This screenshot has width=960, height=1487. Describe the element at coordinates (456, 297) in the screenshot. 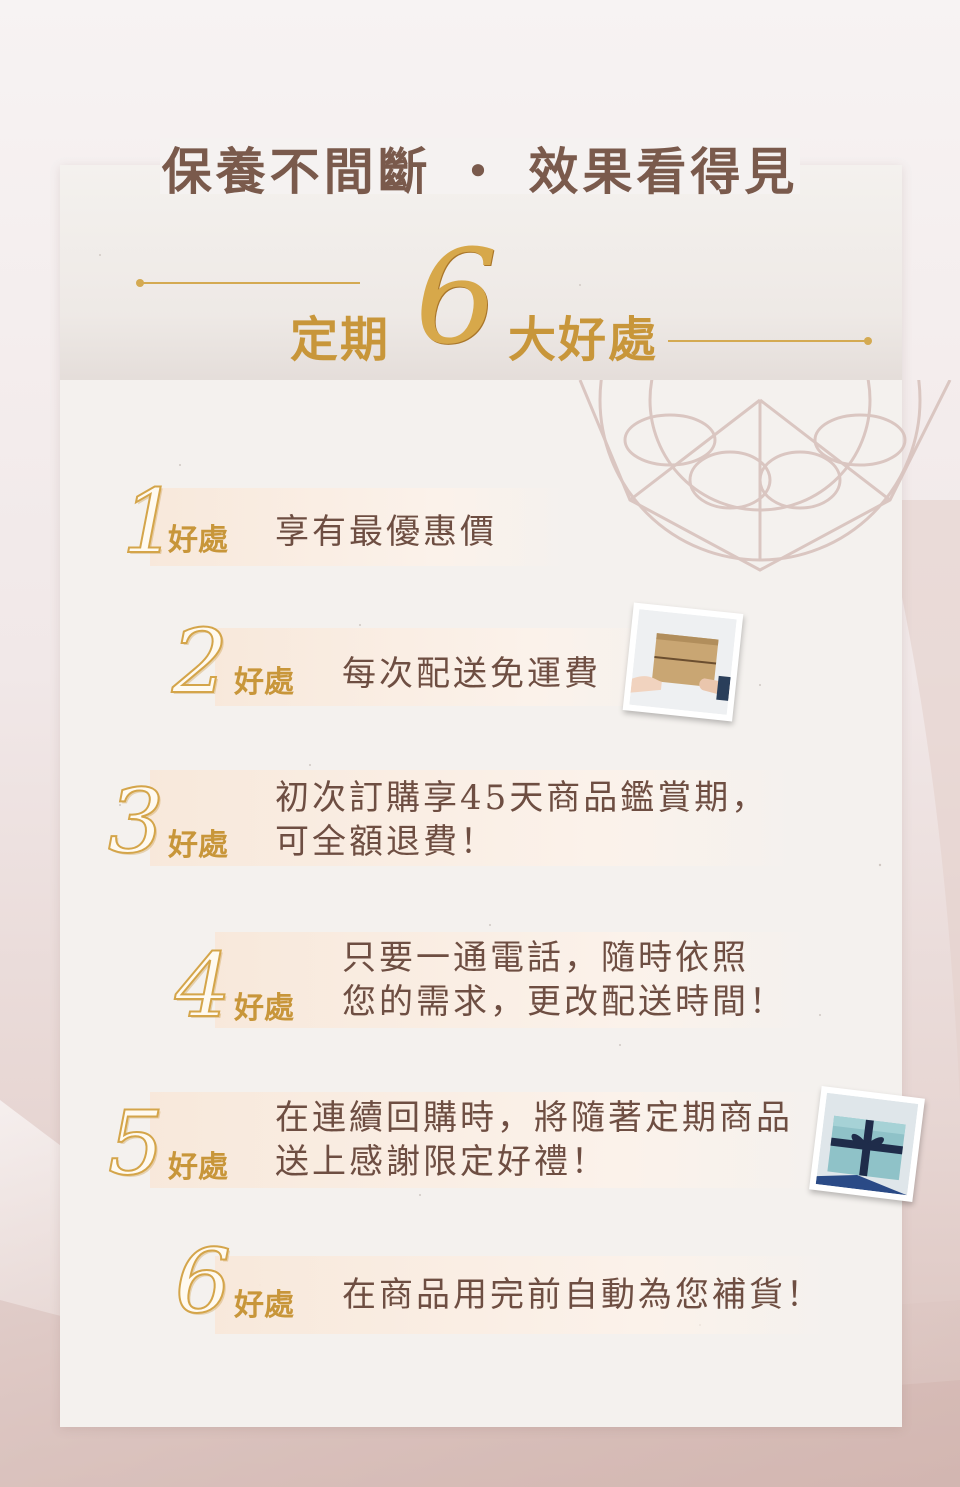

I see `subtitle-number: 6` at that location.